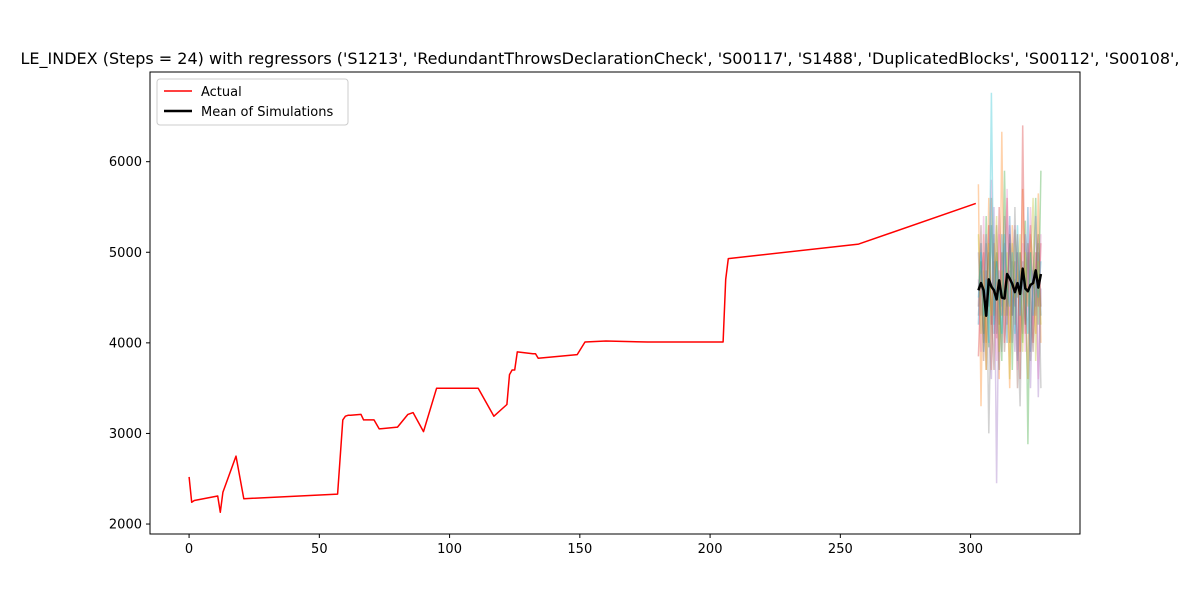  What do you see at coordinates (125, 434) in the screenshot?
I see `y-tick-label: 3000` at bounding box center [125, 434].